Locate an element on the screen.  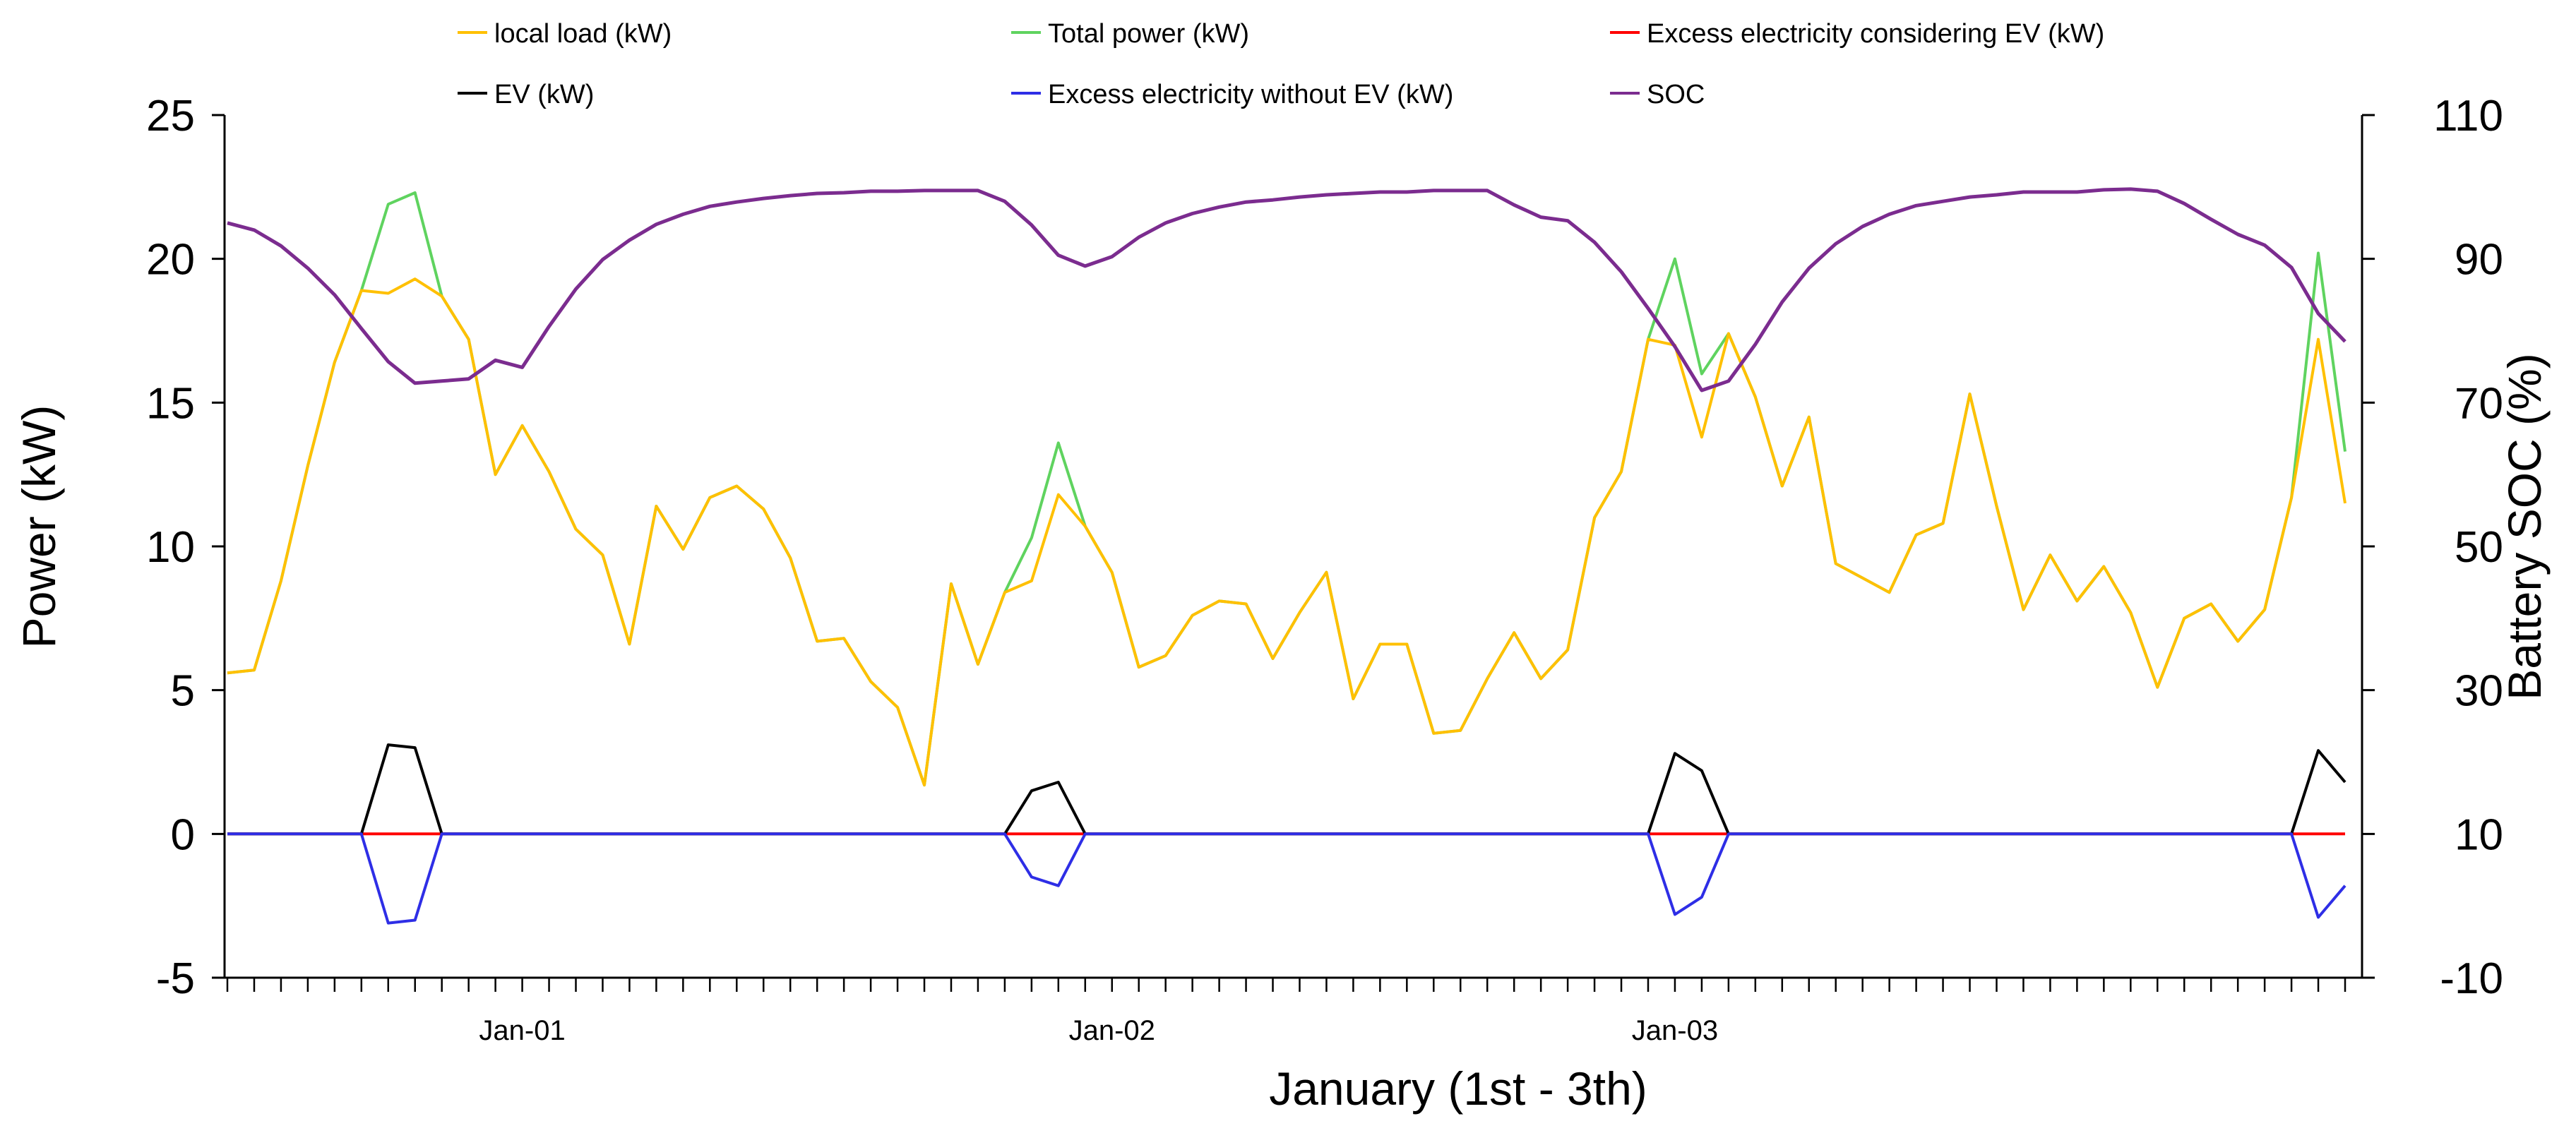
y2-tick-label: 110 is located at coordinates (2468, 116).